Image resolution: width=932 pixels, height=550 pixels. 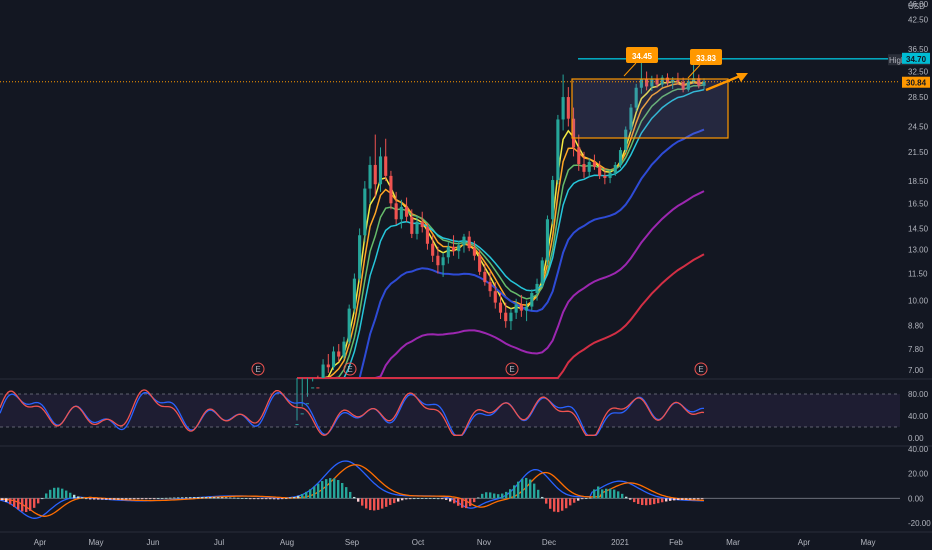 I want to click on price-axis-label: 7.00, so click(x=916, y=370).